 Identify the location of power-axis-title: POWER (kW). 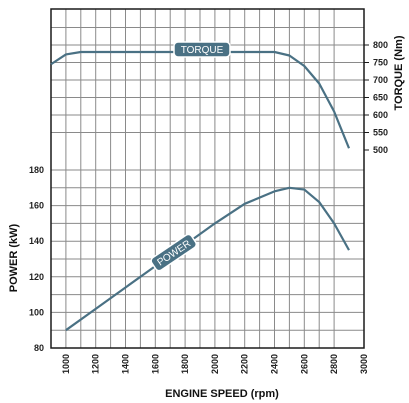
(14, 257).